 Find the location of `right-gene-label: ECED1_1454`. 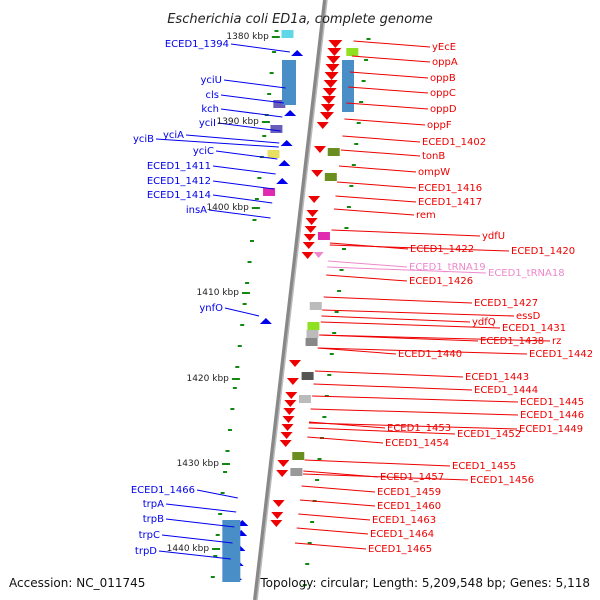

right-gene-label: ECED1_1454 is located at coordinates (417, 443).